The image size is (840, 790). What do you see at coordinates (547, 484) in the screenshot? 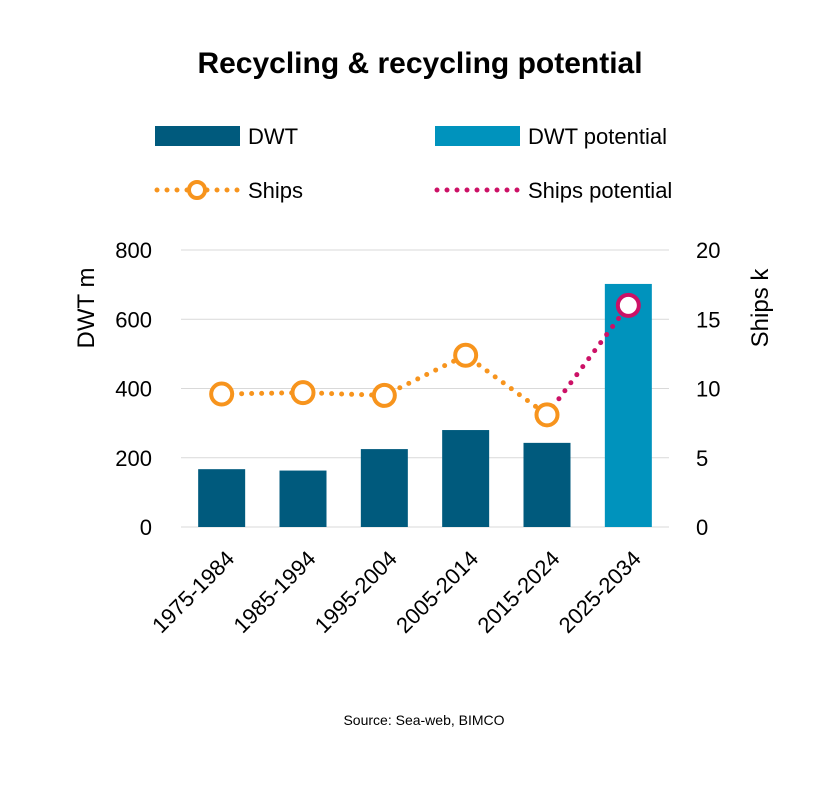
I see `bar-dwt-2015-2024` at bounding box center [547, 484].